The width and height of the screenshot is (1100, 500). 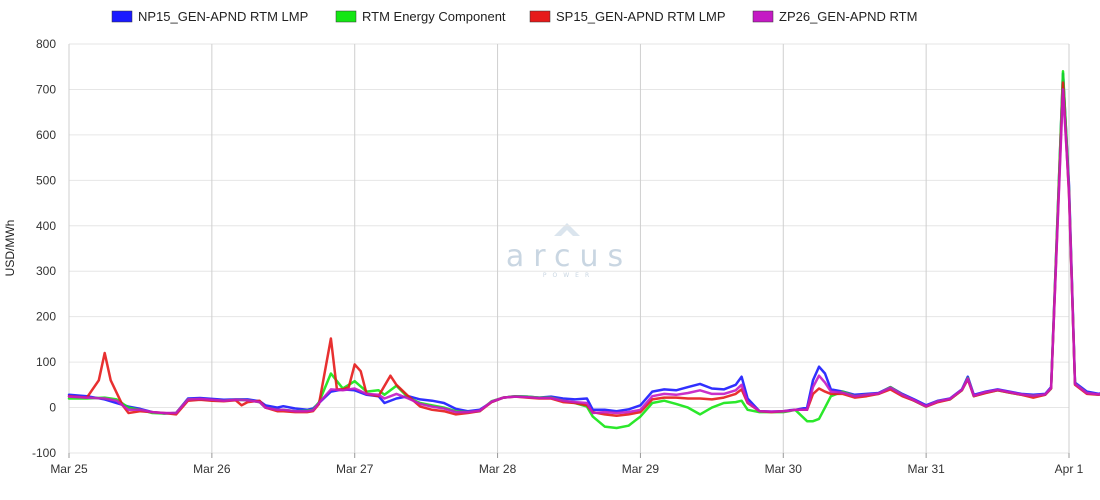 What do you see at coordinates (46, 317) in the screenshot?
I see `y-tick-label: 200` at bounding box center [46, 317].